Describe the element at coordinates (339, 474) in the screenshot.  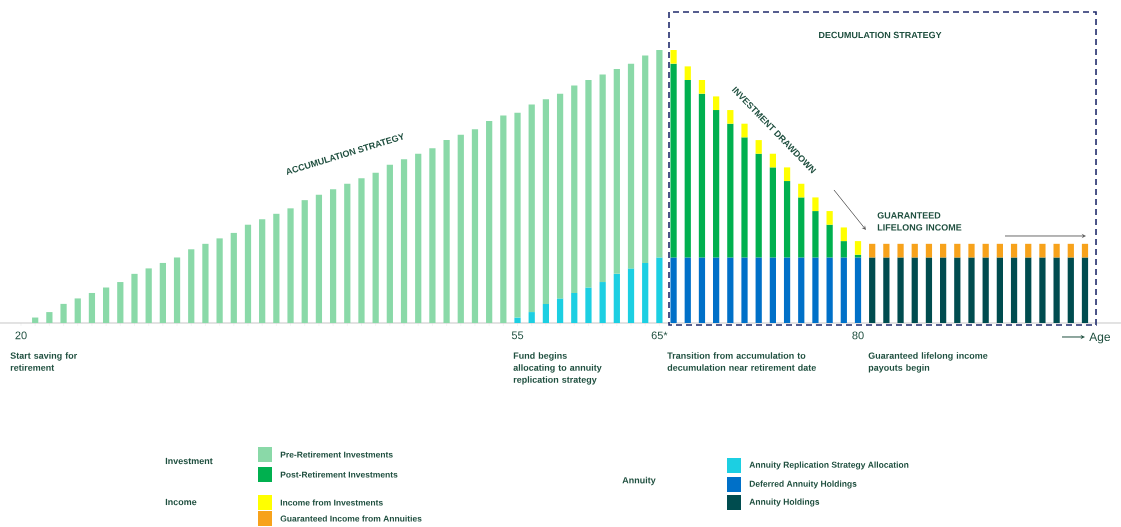
I see `legend-label: Post-Retirement Investments` at that location.